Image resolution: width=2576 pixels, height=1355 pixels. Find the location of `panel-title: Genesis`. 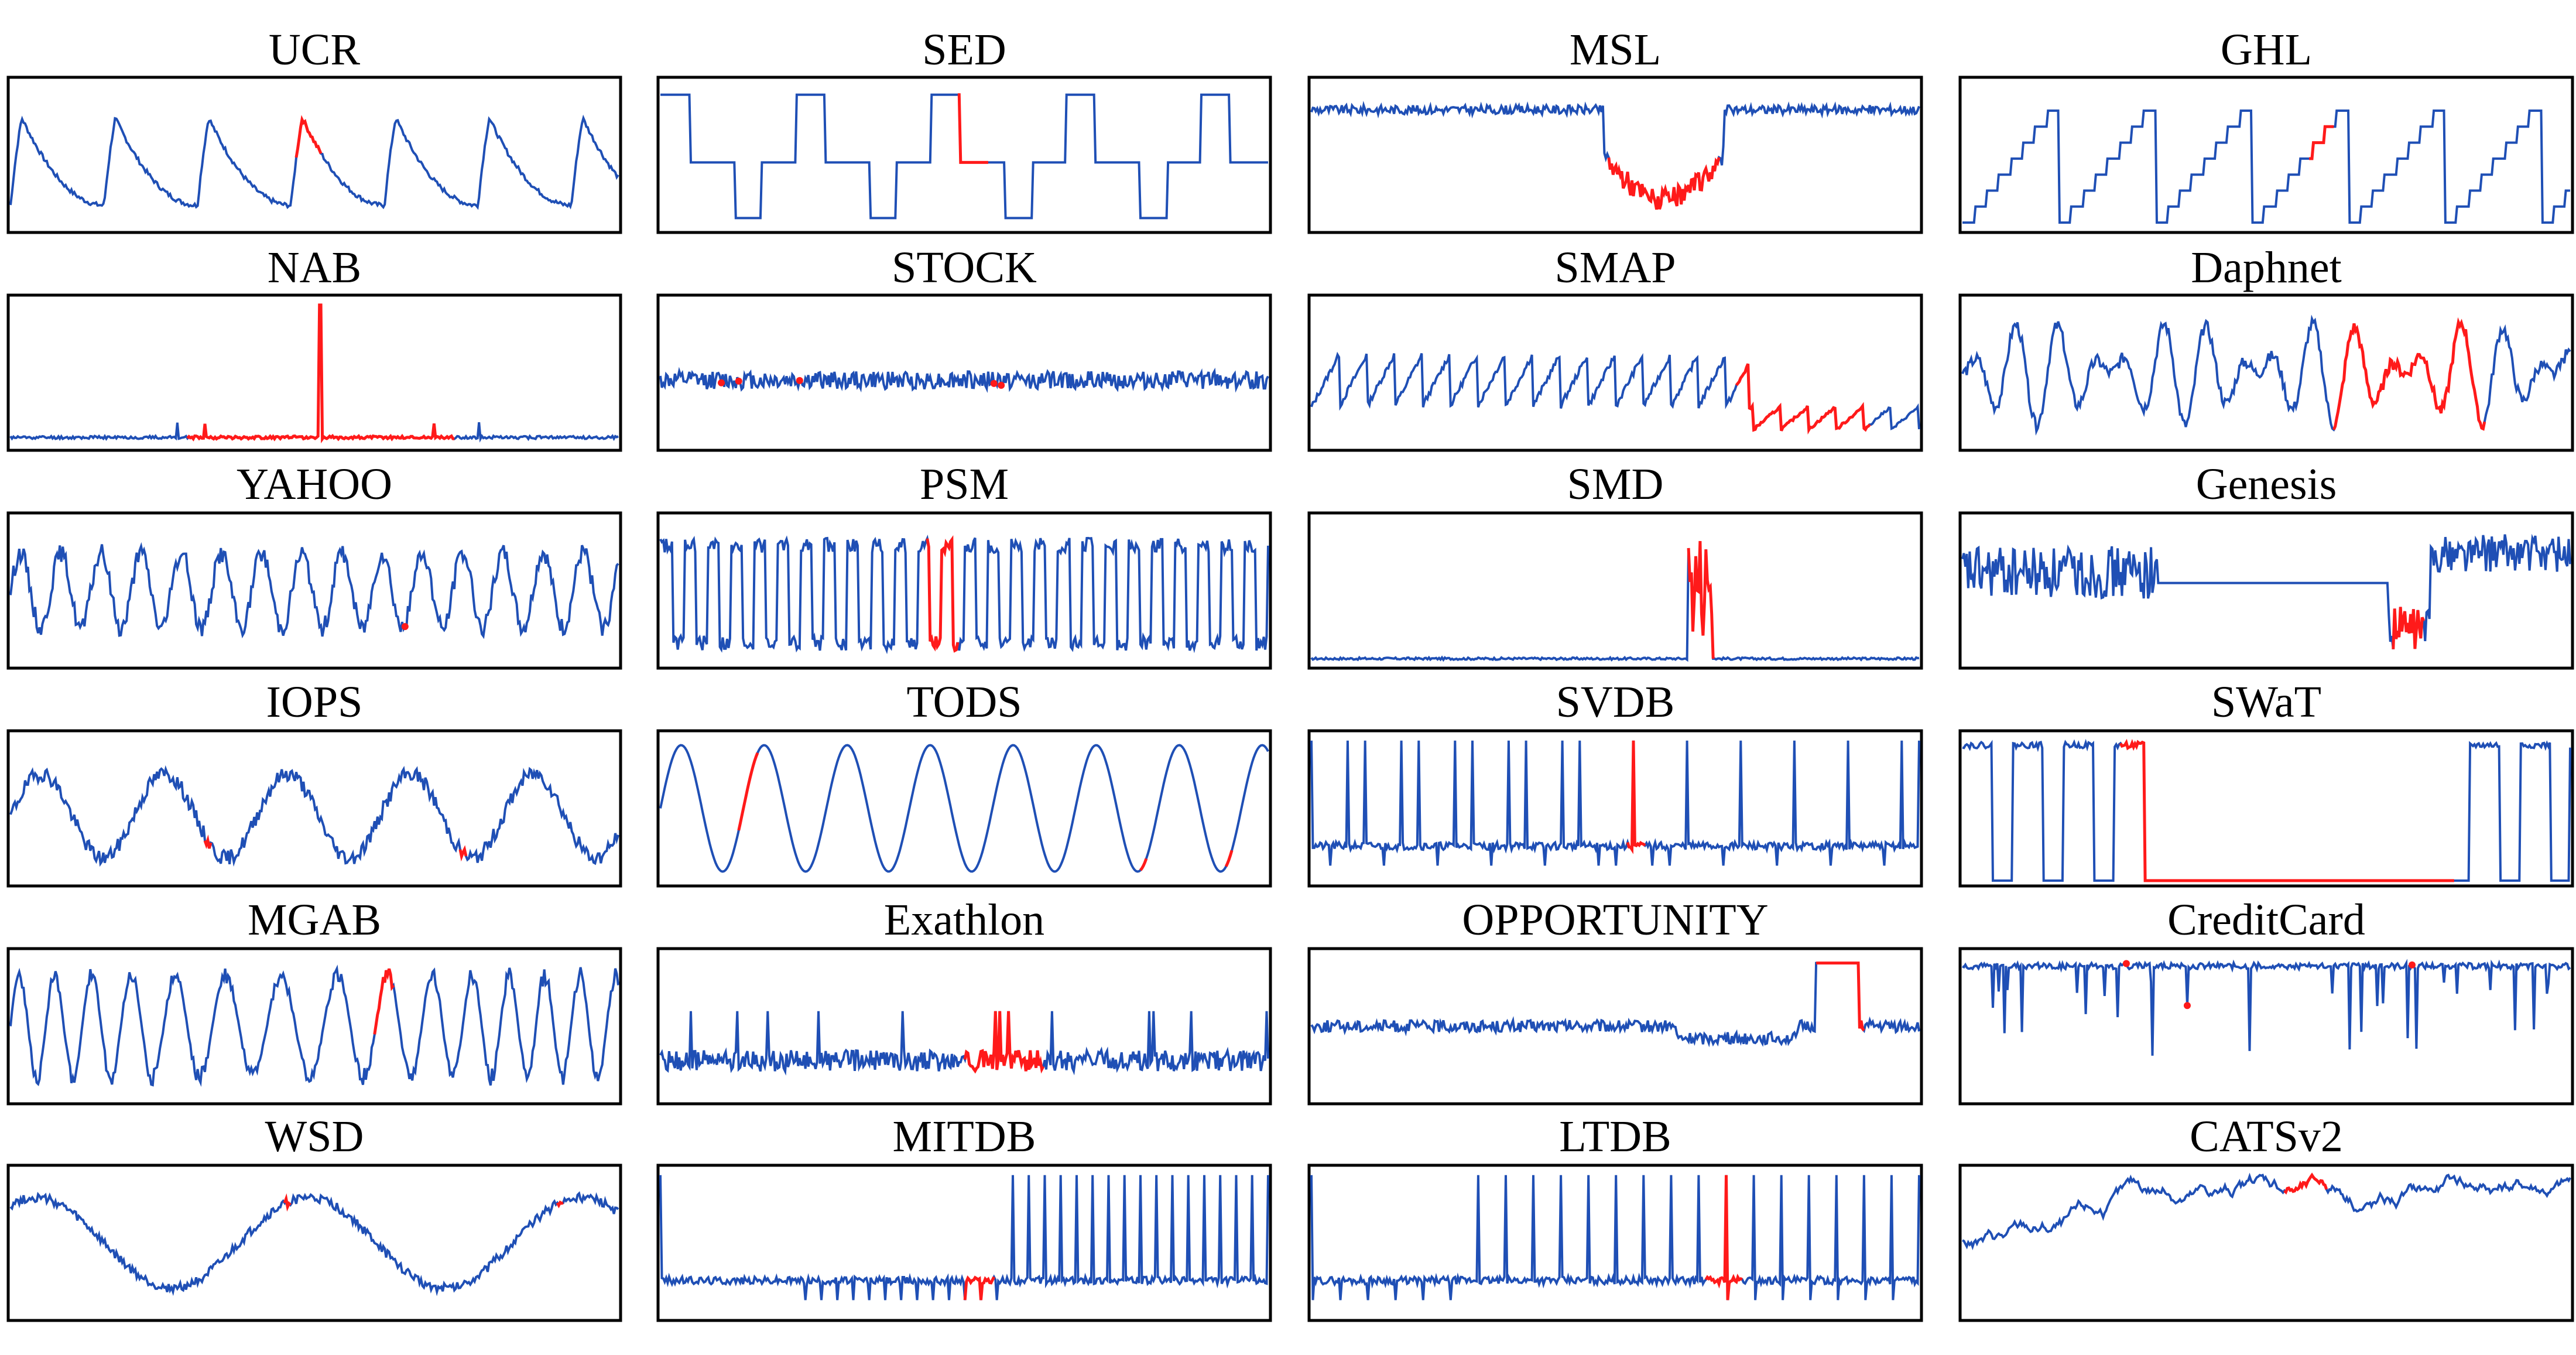

panel-title: Genesis is located at coordinates (2266, 484).